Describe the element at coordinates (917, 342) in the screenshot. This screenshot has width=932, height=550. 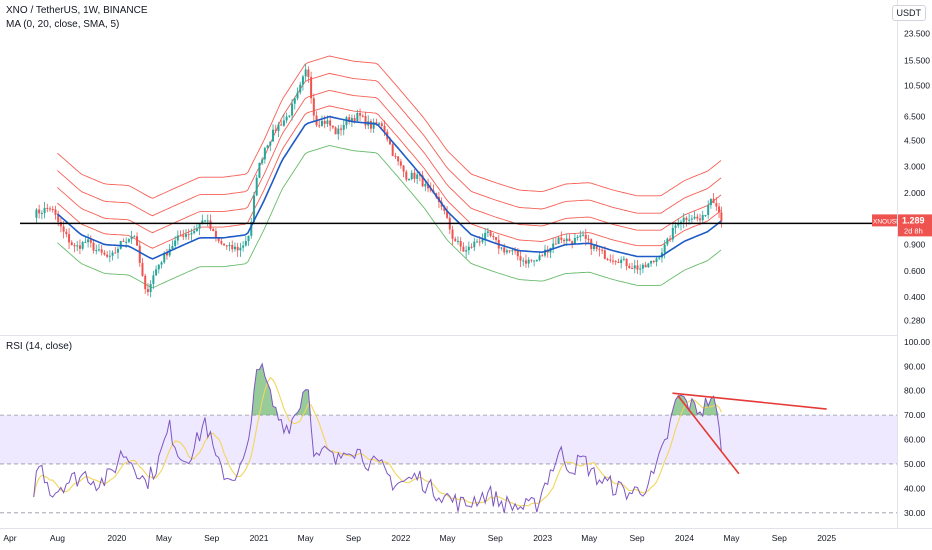
I see `rsi-tick-label: 100.00` at that location.